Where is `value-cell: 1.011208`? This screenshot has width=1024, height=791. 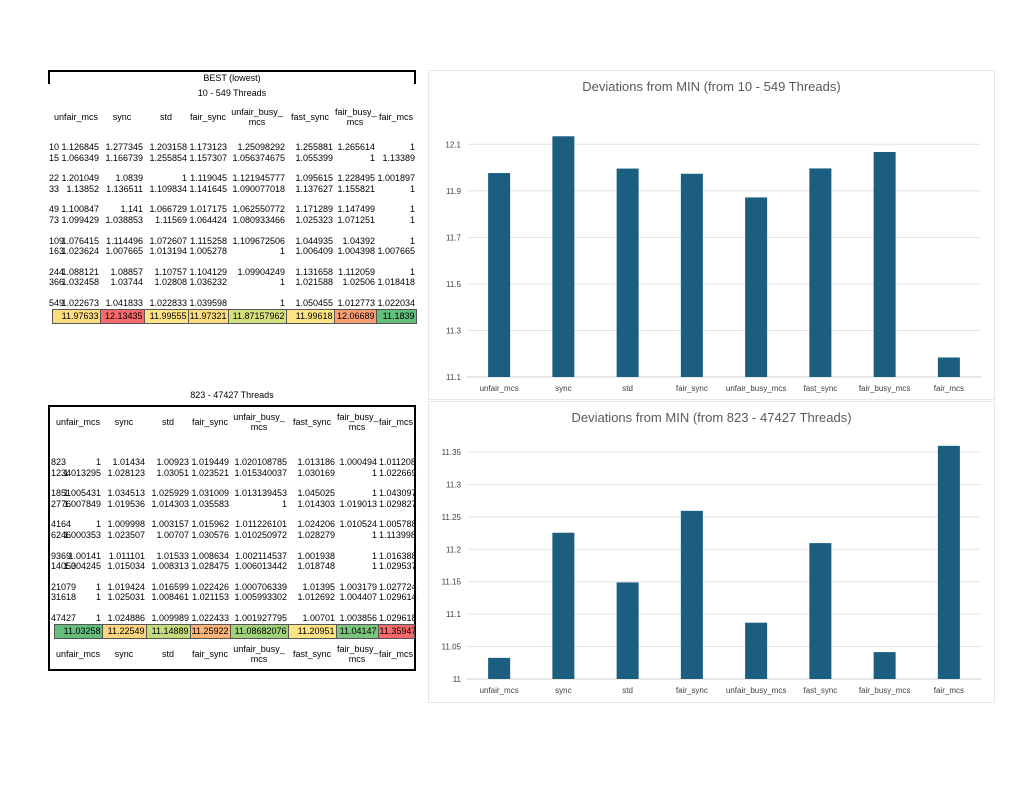
value-cell: 1.011208 is located at coordinates (397, 462).